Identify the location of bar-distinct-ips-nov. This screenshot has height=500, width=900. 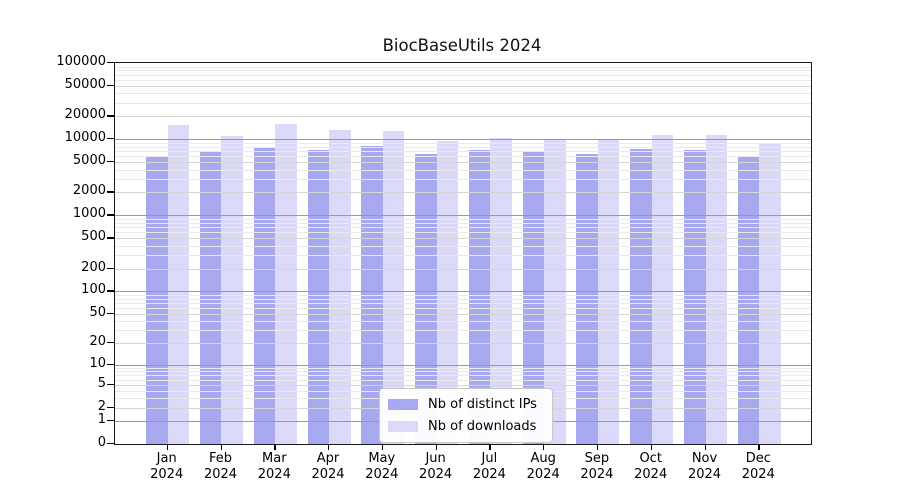
(695, 296).